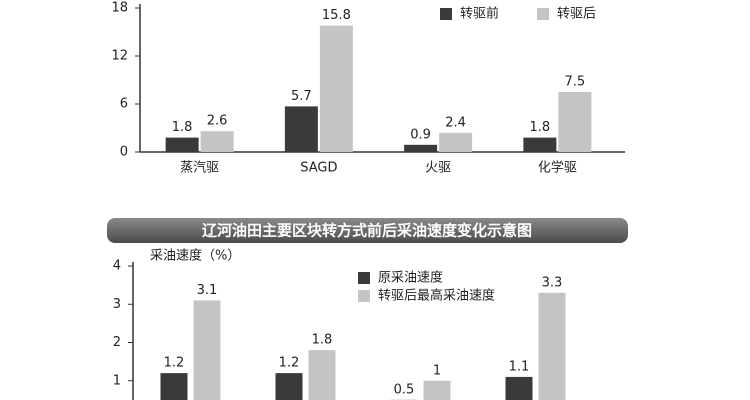  What do you see at coordinates (410, 278) in the screenshot?
I see `legend-label: 原采油速度` at bounding box center [410, 278].